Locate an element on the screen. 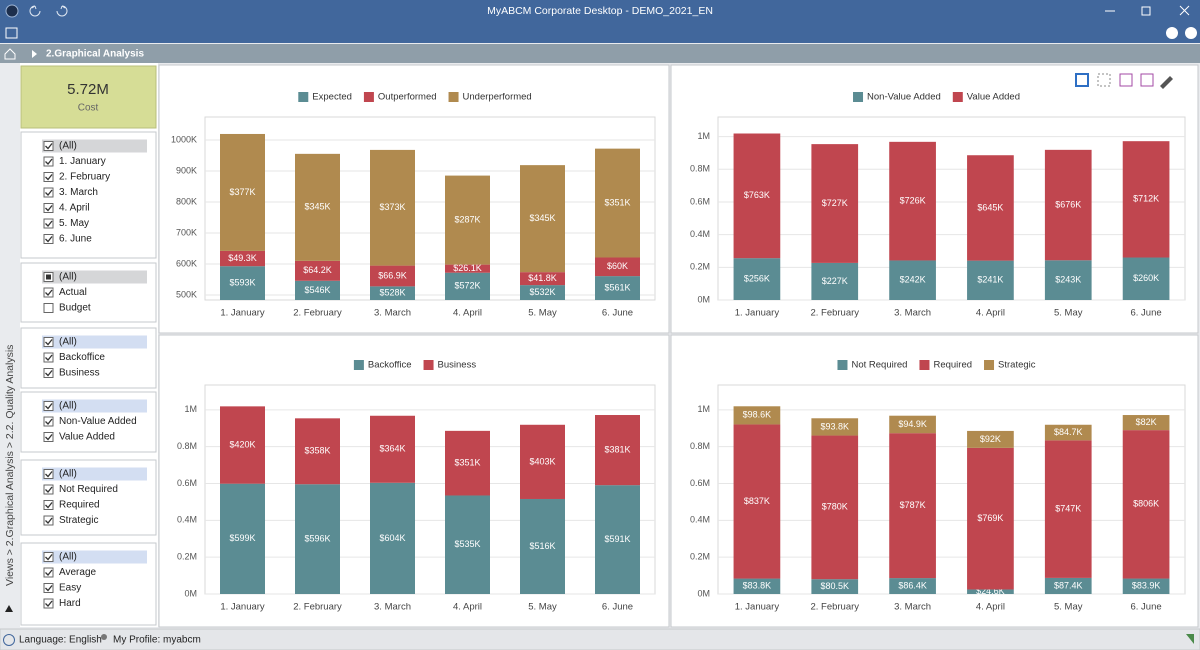 The width and height of the screenshot is (1200, 650). value-label: $64.2K is located at coordinates (317, 270).